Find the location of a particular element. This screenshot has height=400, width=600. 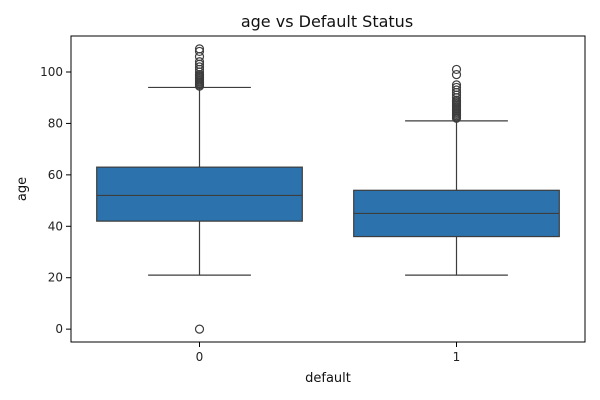

y-tick-label: 80 is located at coordinates (55, 123).